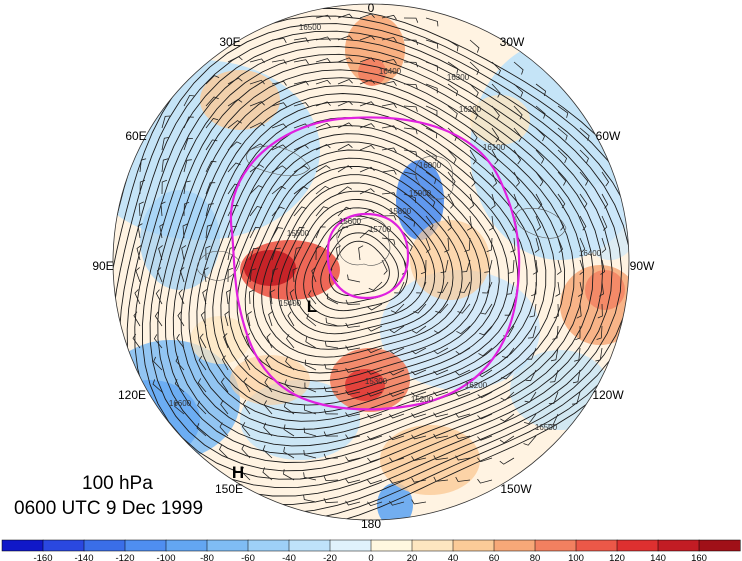 Image resolution: width=742 pixels, height=561 pixels. What do you see at coordinates (371, 8) in the screenshot?
I see `longitude-label: 0` at bounding box center [371, 8].